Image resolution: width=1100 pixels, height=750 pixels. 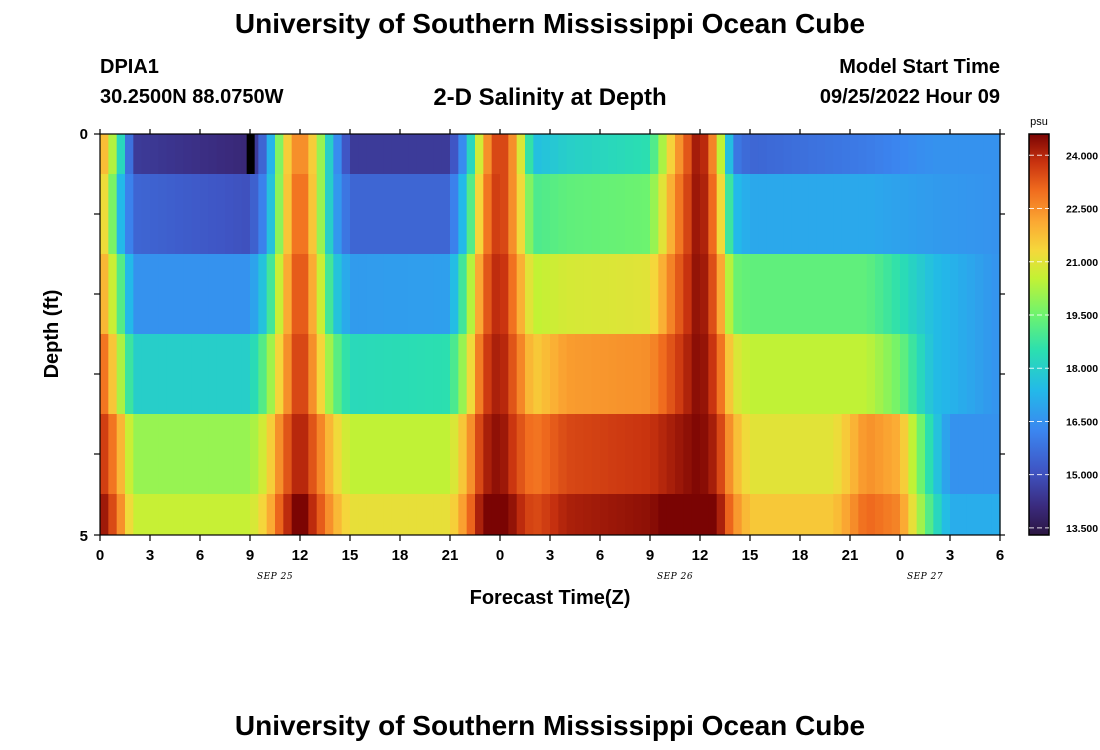 I want to click on x-tick-label: 12, so click(x=300, y=555).